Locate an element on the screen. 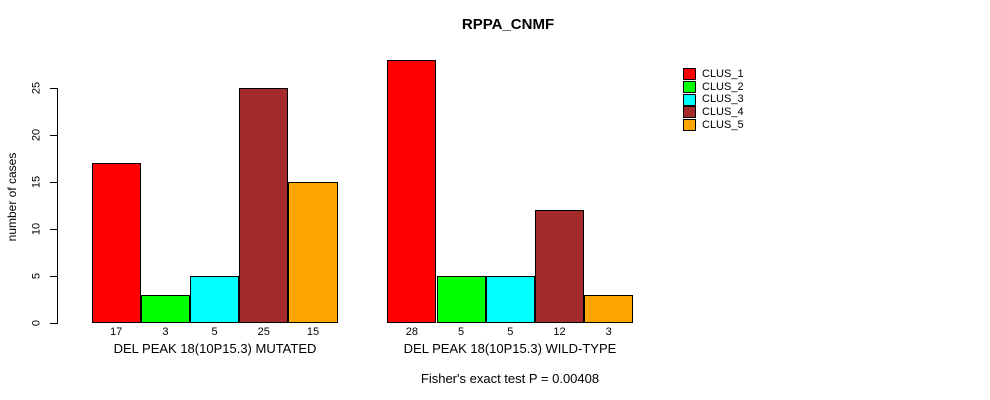 The height and width of the screenshot is (400, 990). y-tick-label: 15 is located at coordinates (36, 182).